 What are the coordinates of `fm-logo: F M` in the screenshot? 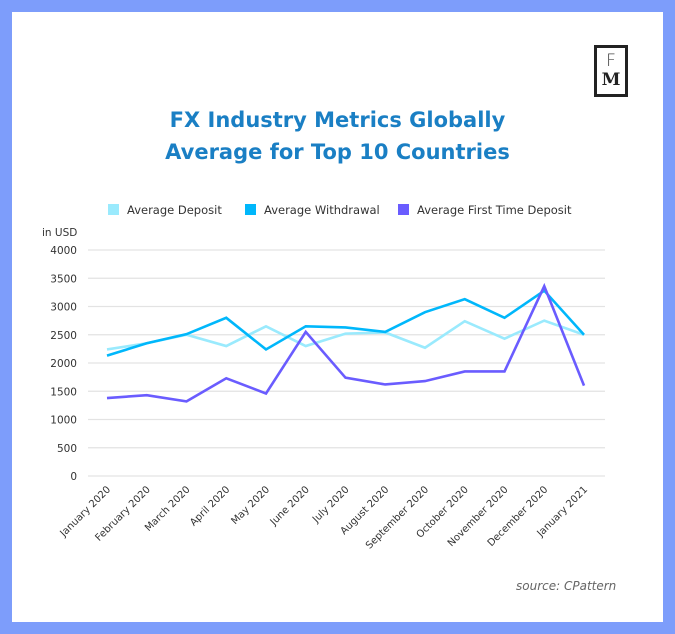 It's located at (611, 71).